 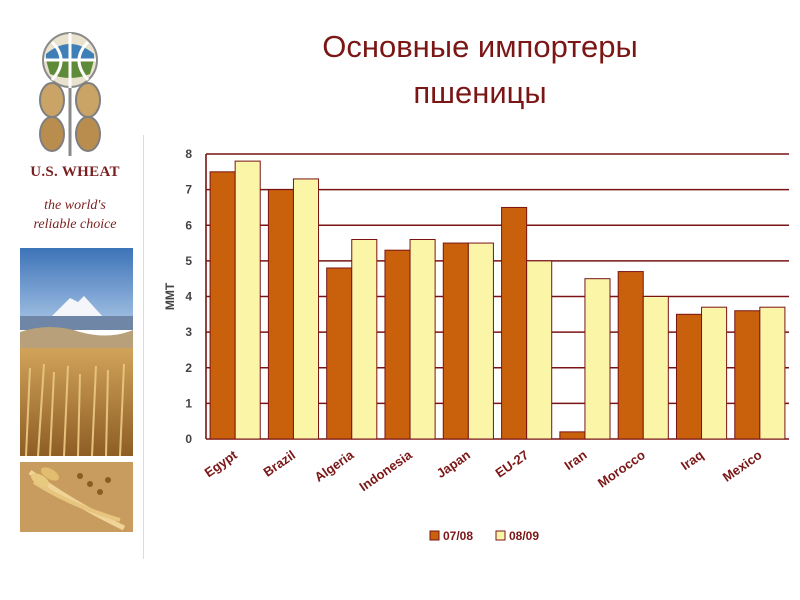 What do you see at coordinates (75, 224) in the screenshot?
I see `tagline-line2: reliable choice` at bounding box center [75, 224].